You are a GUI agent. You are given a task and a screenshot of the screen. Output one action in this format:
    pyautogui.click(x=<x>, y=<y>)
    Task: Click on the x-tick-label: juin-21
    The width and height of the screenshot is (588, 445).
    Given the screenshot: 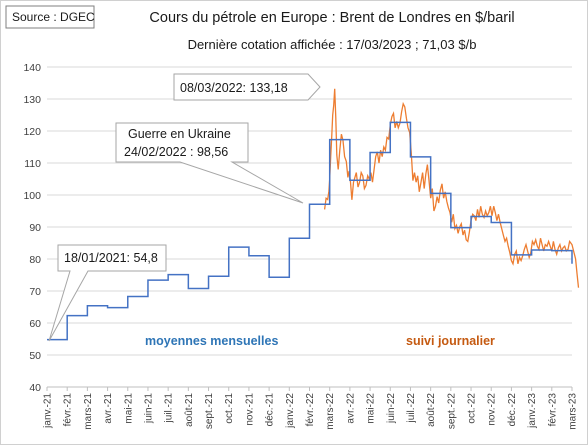 What is the action you would take?
    pyautogui.click(x=148, y=408)
    